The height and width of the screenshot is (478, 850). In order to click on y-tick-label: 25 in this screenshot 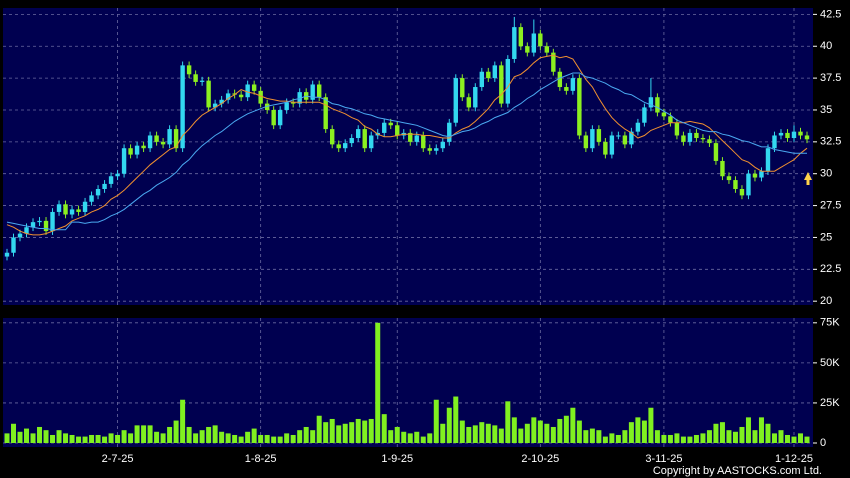, I will do `click(826, 237)`.